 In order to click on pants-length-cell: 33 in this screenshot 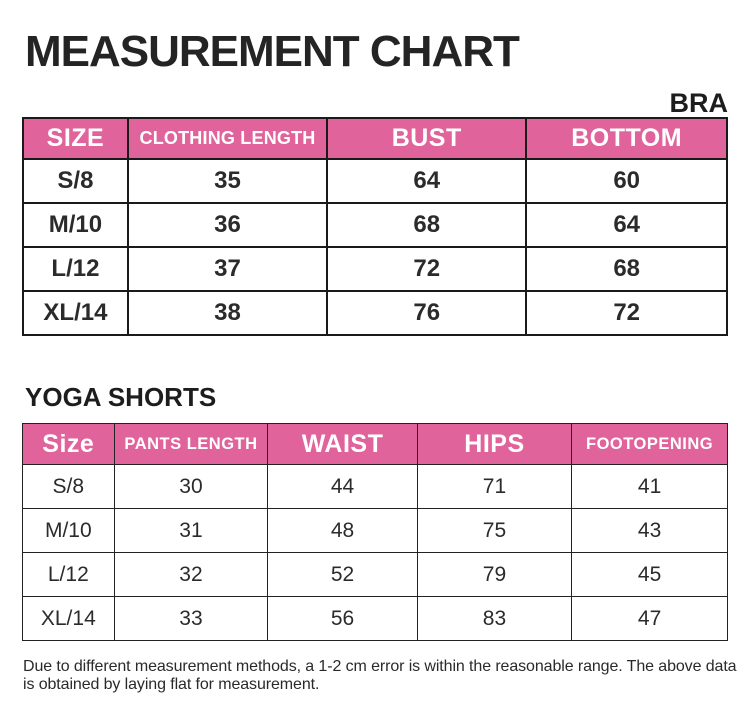, I will do `click(191, 618)`.